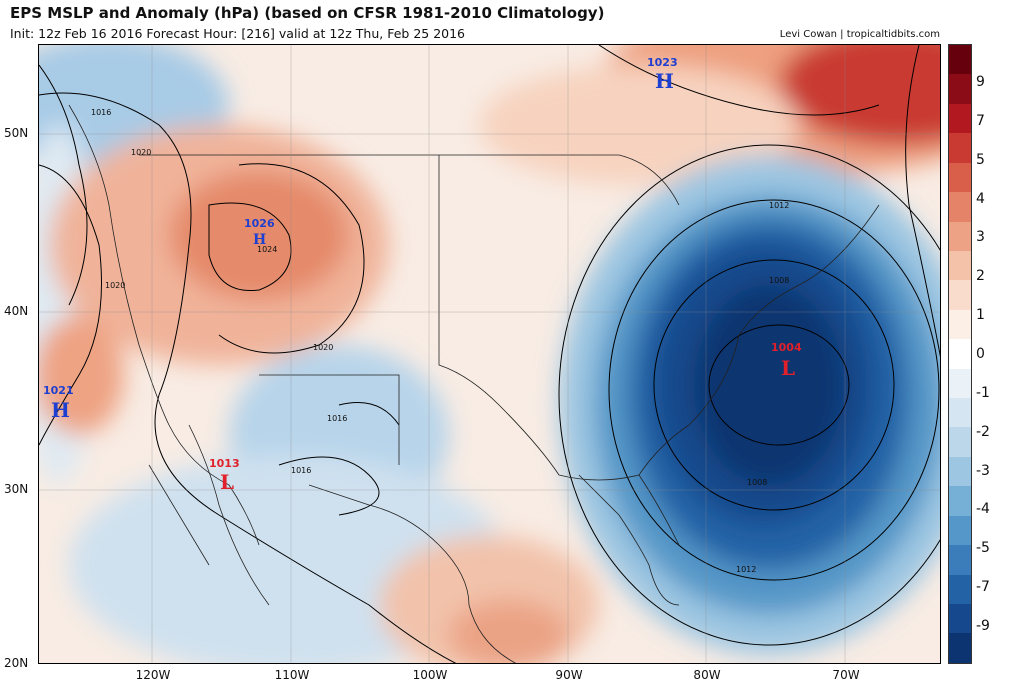 The width and height of the screenshot is (1024, 692). I want to click on colorbar-label: 9, so click(980, 82).